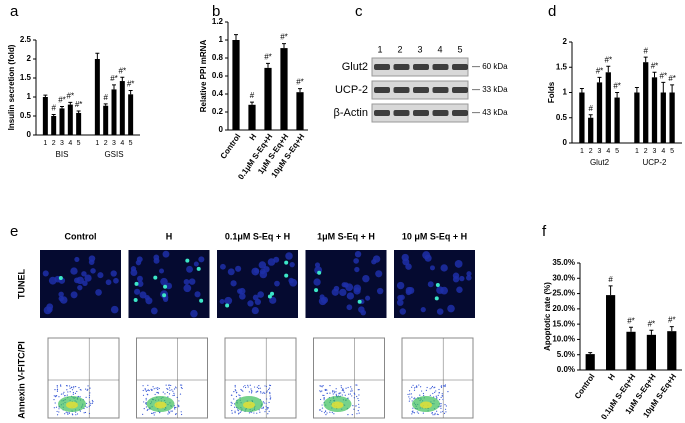 The width and height of the screenshot is (685, 423). I want to click on y-tick-label: 10.0%, so click(563, 339).